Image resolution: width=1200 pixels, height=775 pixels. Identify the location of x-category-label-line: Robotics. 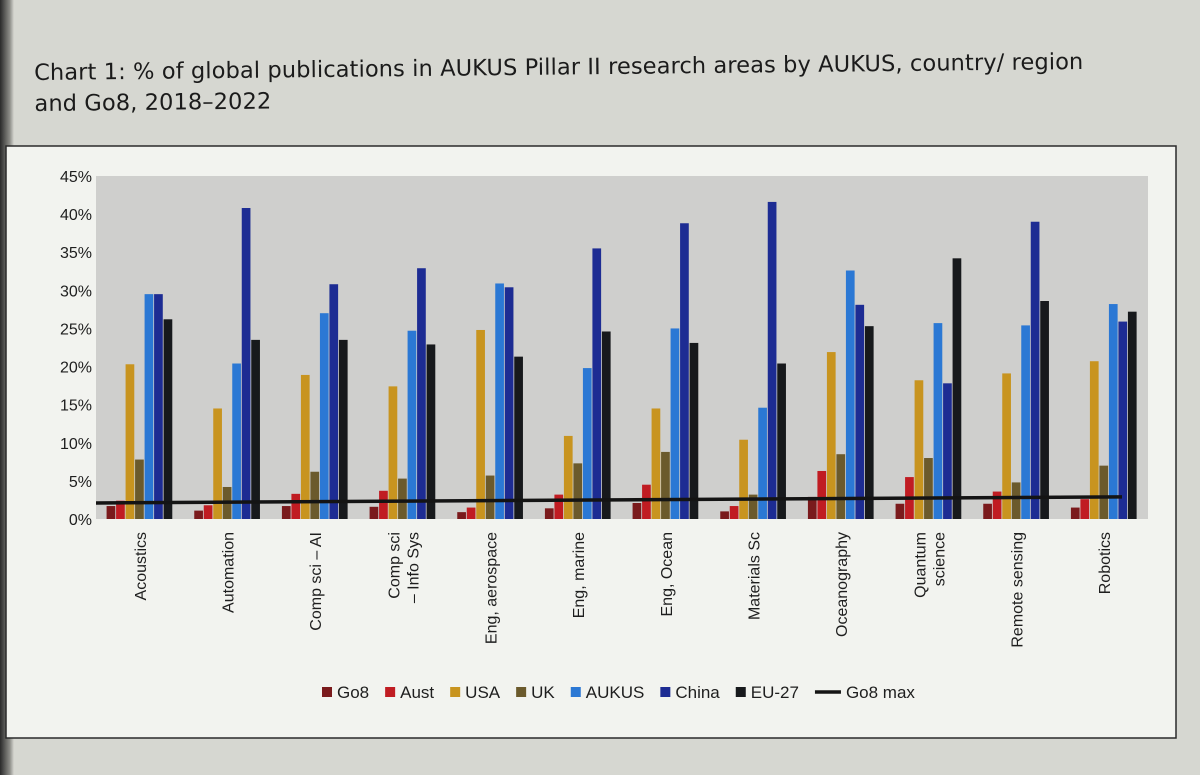
(1105, 563).